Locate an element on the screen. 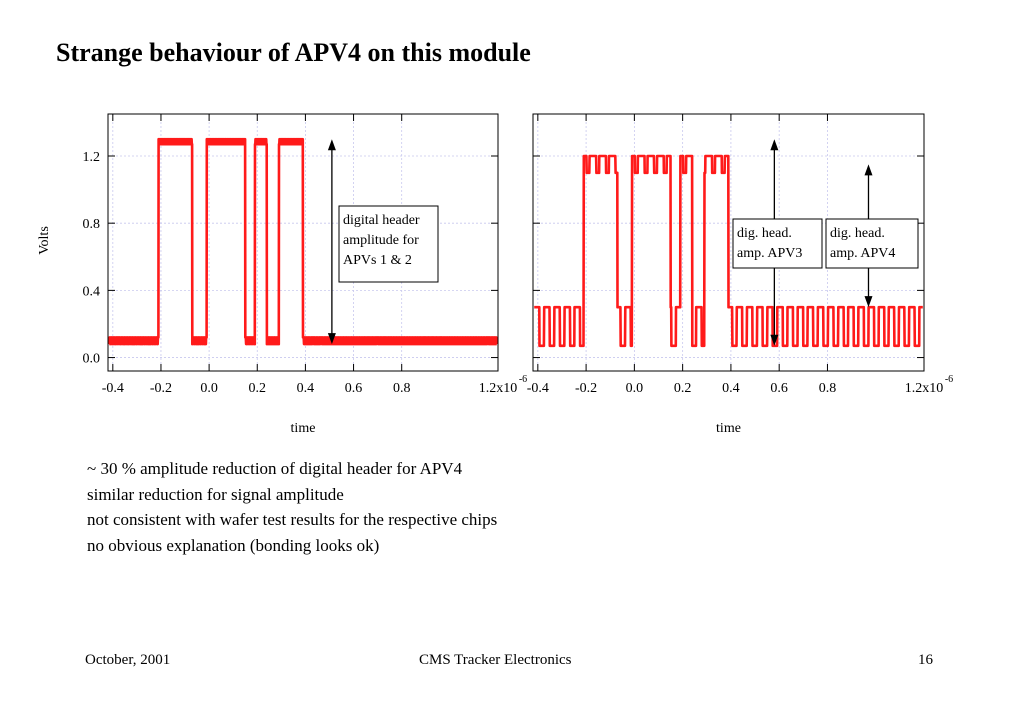  y-axis-title: Volts is located at coordinates (44, 240).